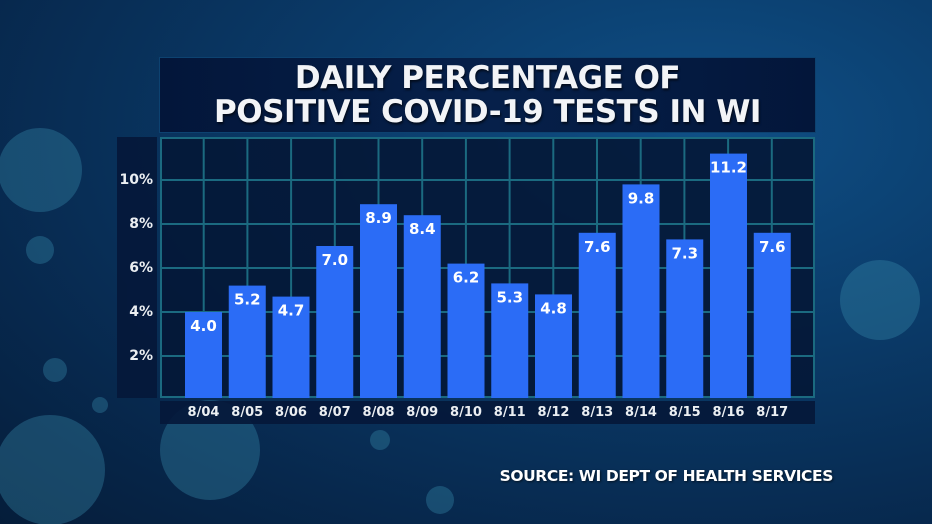 This screenshot has height=524, width=932. I want to click on bar-8/10, so click(466, 330).